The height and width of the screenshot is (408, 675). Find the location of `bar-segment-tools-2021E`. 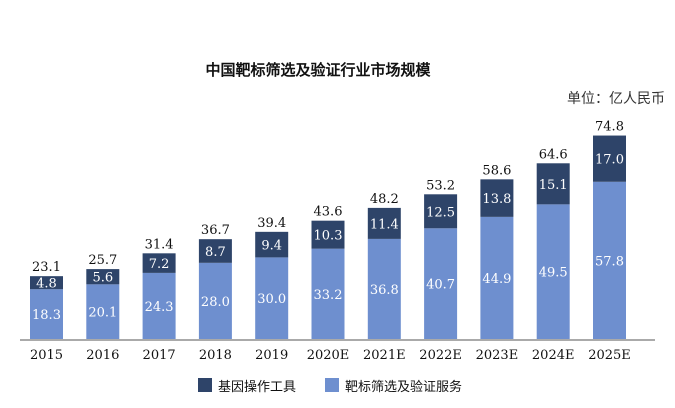

bar-segment-tools-2021E is located at coordinates (384, 223).